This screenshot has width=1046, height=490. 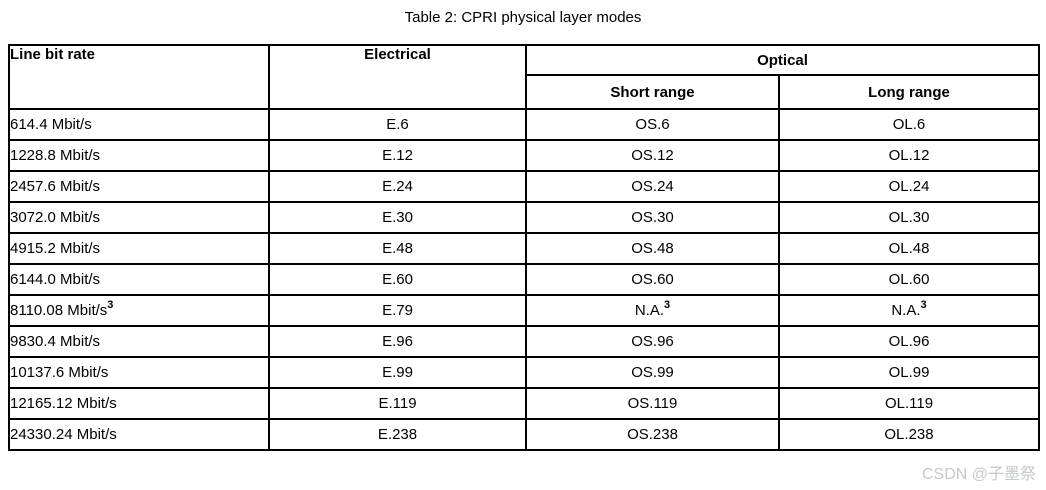 What do you see at coordinates (397, 217) in the screenshot?
I see `electrical-cell: E.30` at bounding box center [397, 217].